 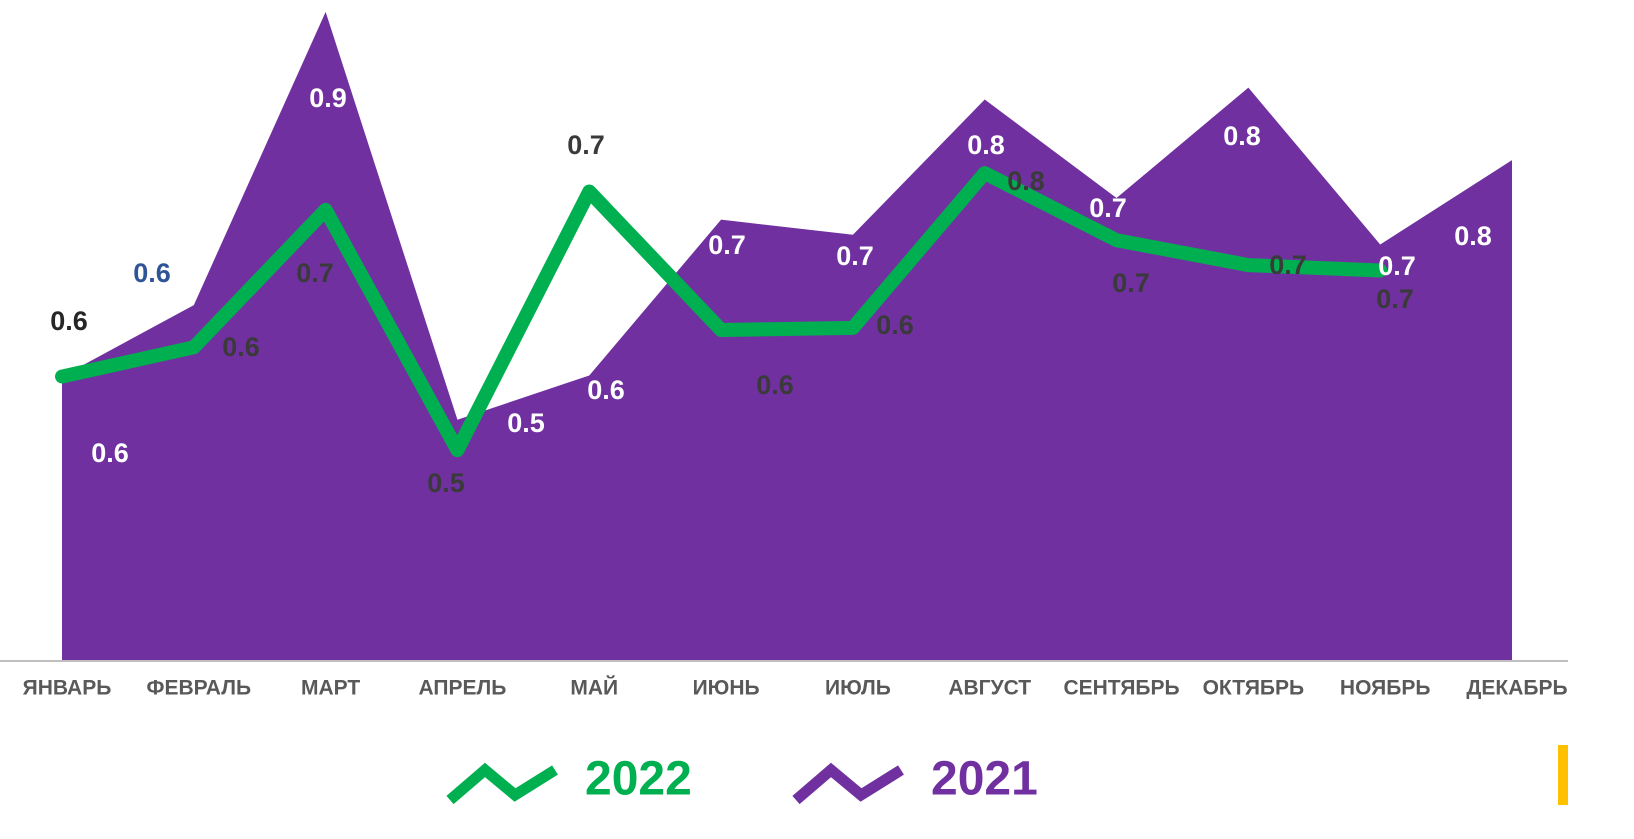 I want to click on x-tick-label: МАЙ, so click(x=594, y=688).